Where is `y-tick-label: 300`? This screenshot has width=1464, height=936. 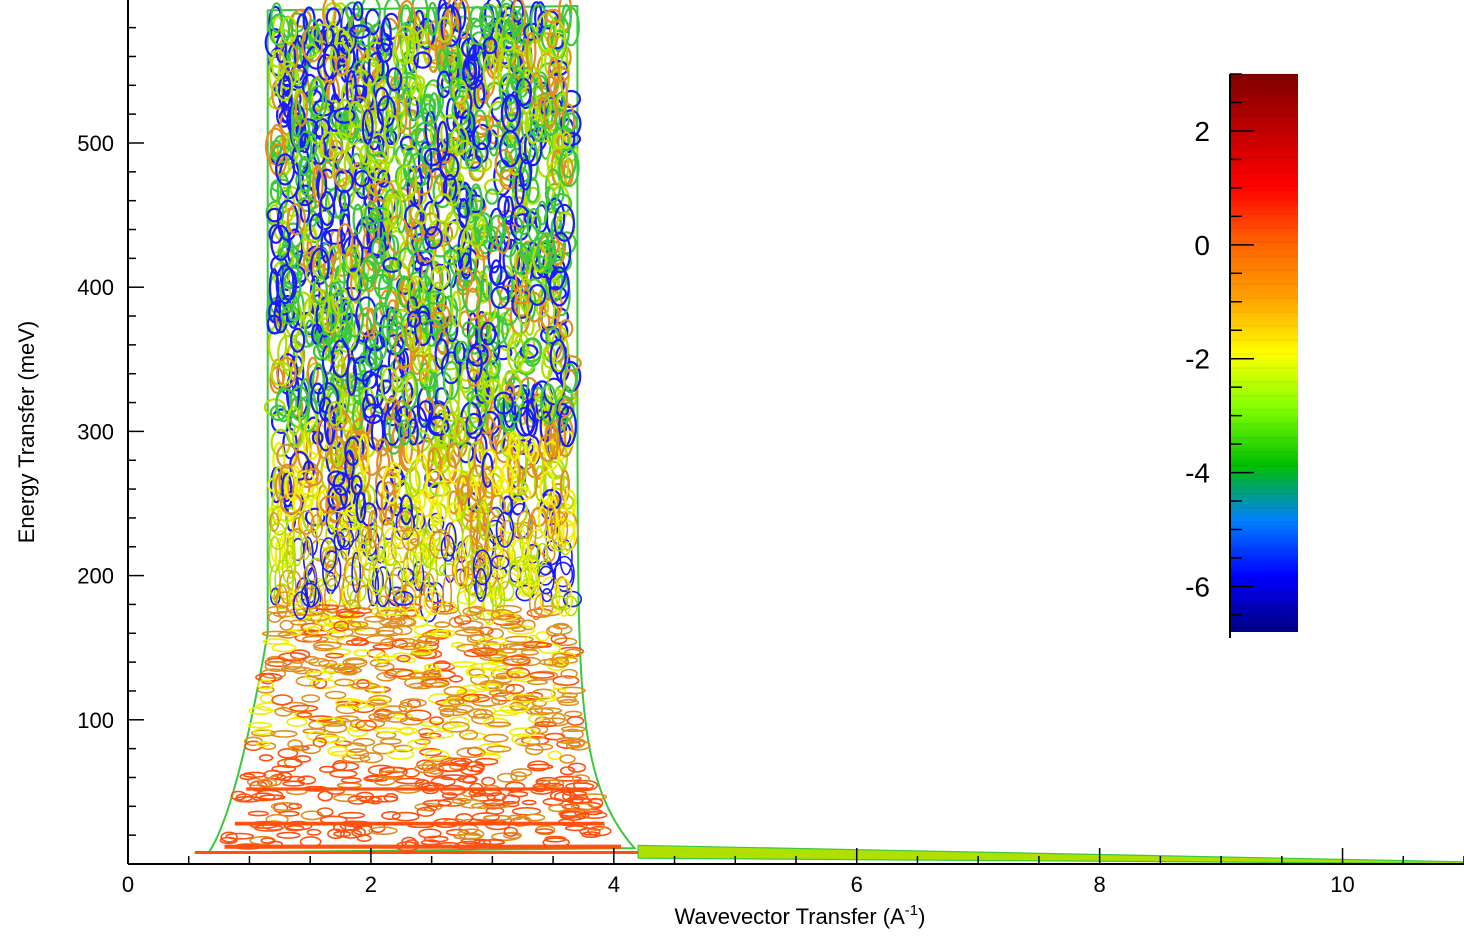
y-tick-label: 300 is located at coordinates (95, 431).